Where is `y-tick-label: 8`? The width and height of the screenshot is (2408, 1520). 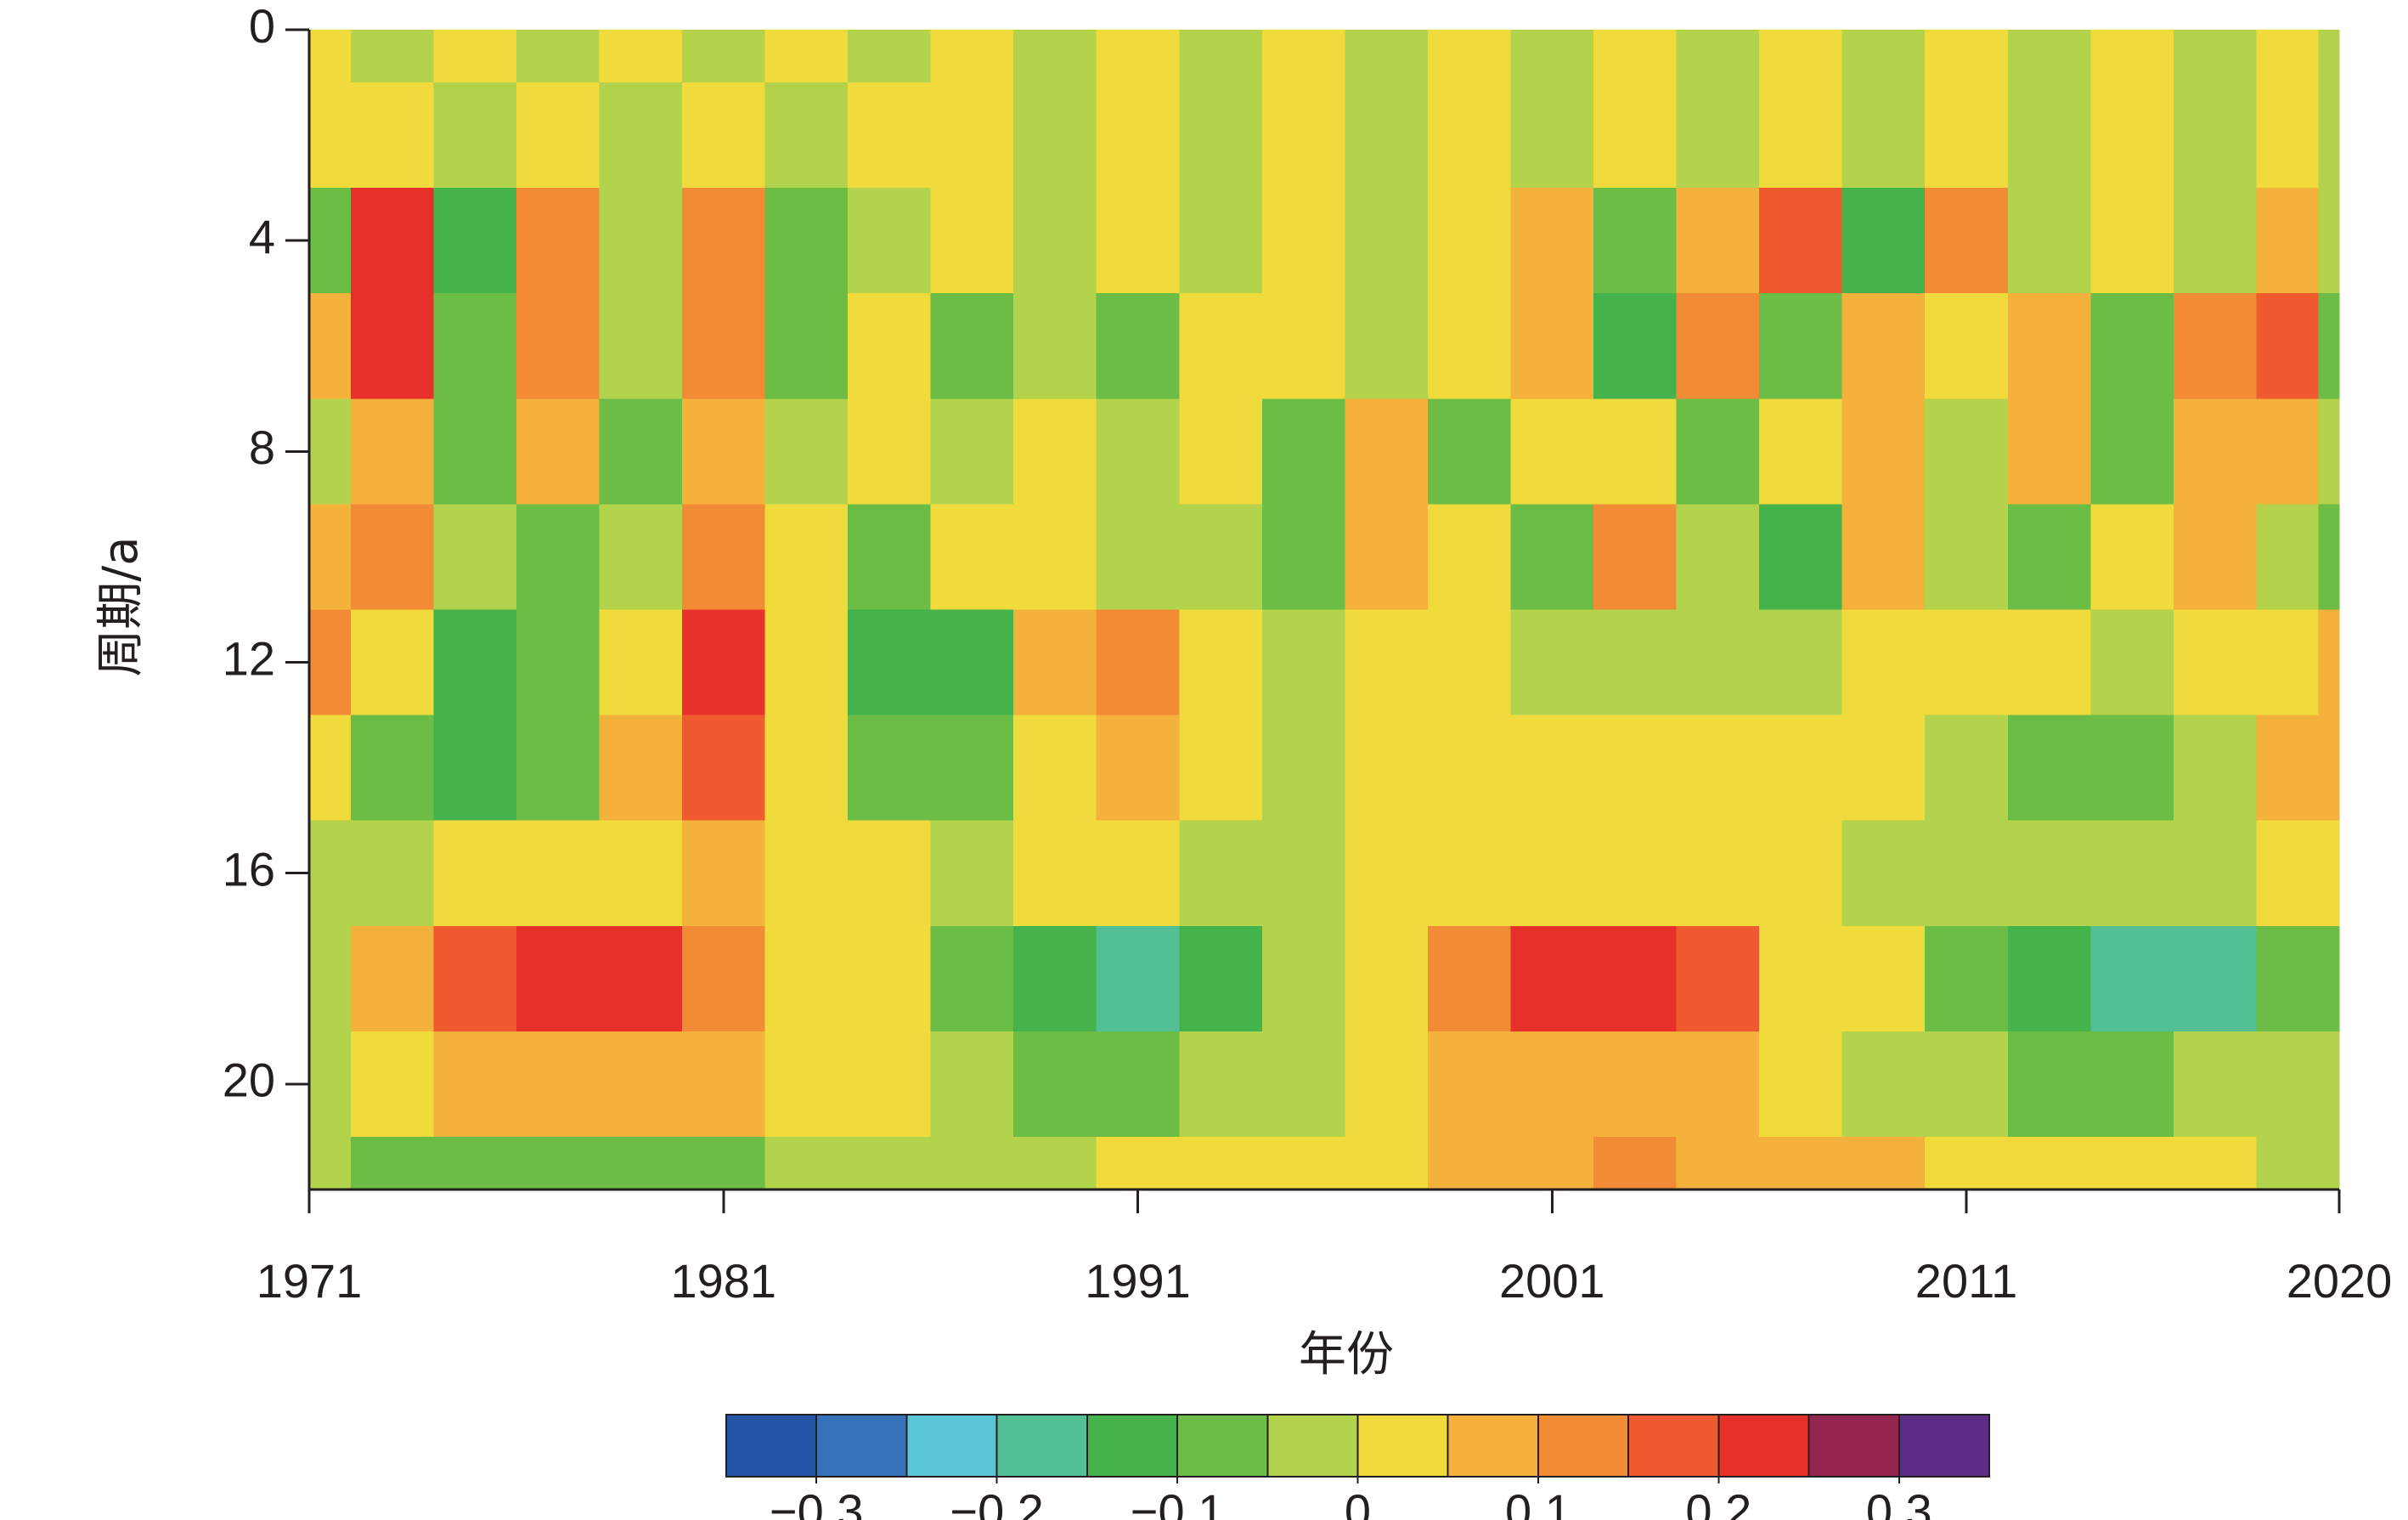
y-tick-label: 8 is located at coordinates (262, 447).